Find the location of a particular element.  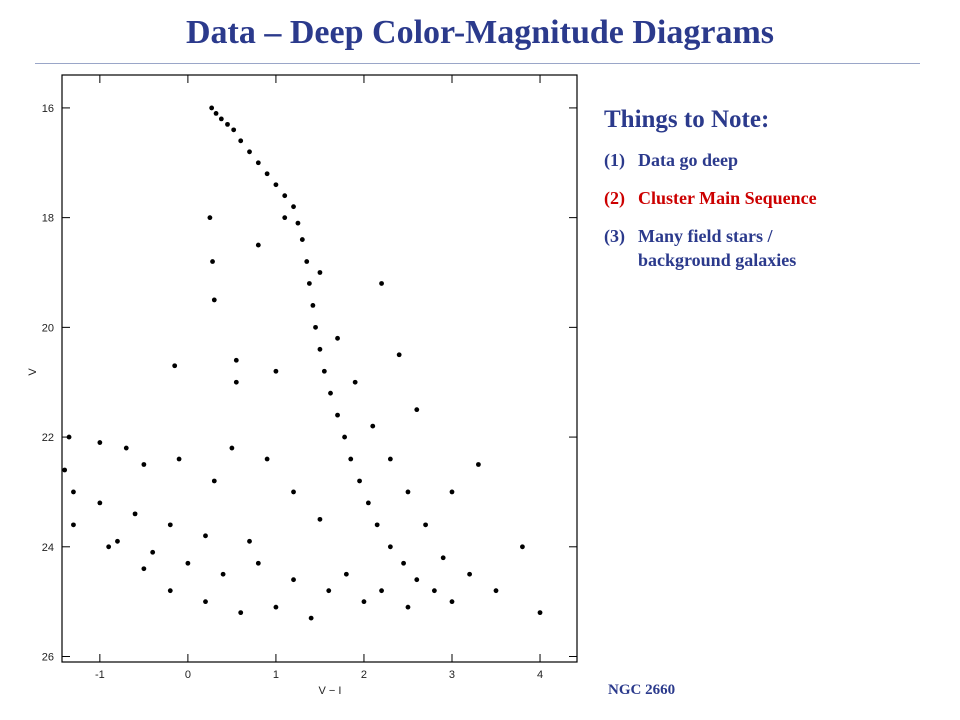

note-number: (2) is located at coordinates (614, 198).